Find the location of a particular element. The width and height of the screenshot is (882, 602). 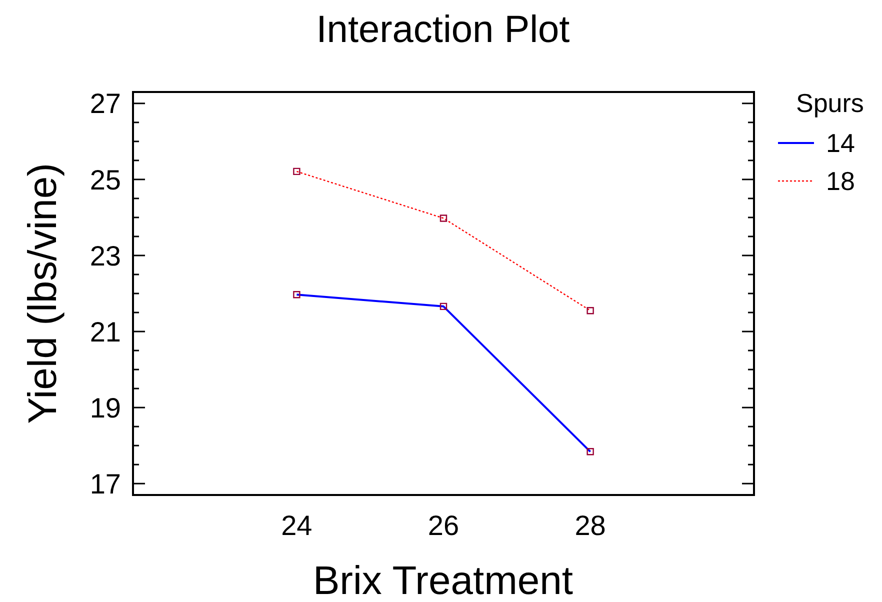

y-tick-label: 23 is located at coordinates (105, 256).